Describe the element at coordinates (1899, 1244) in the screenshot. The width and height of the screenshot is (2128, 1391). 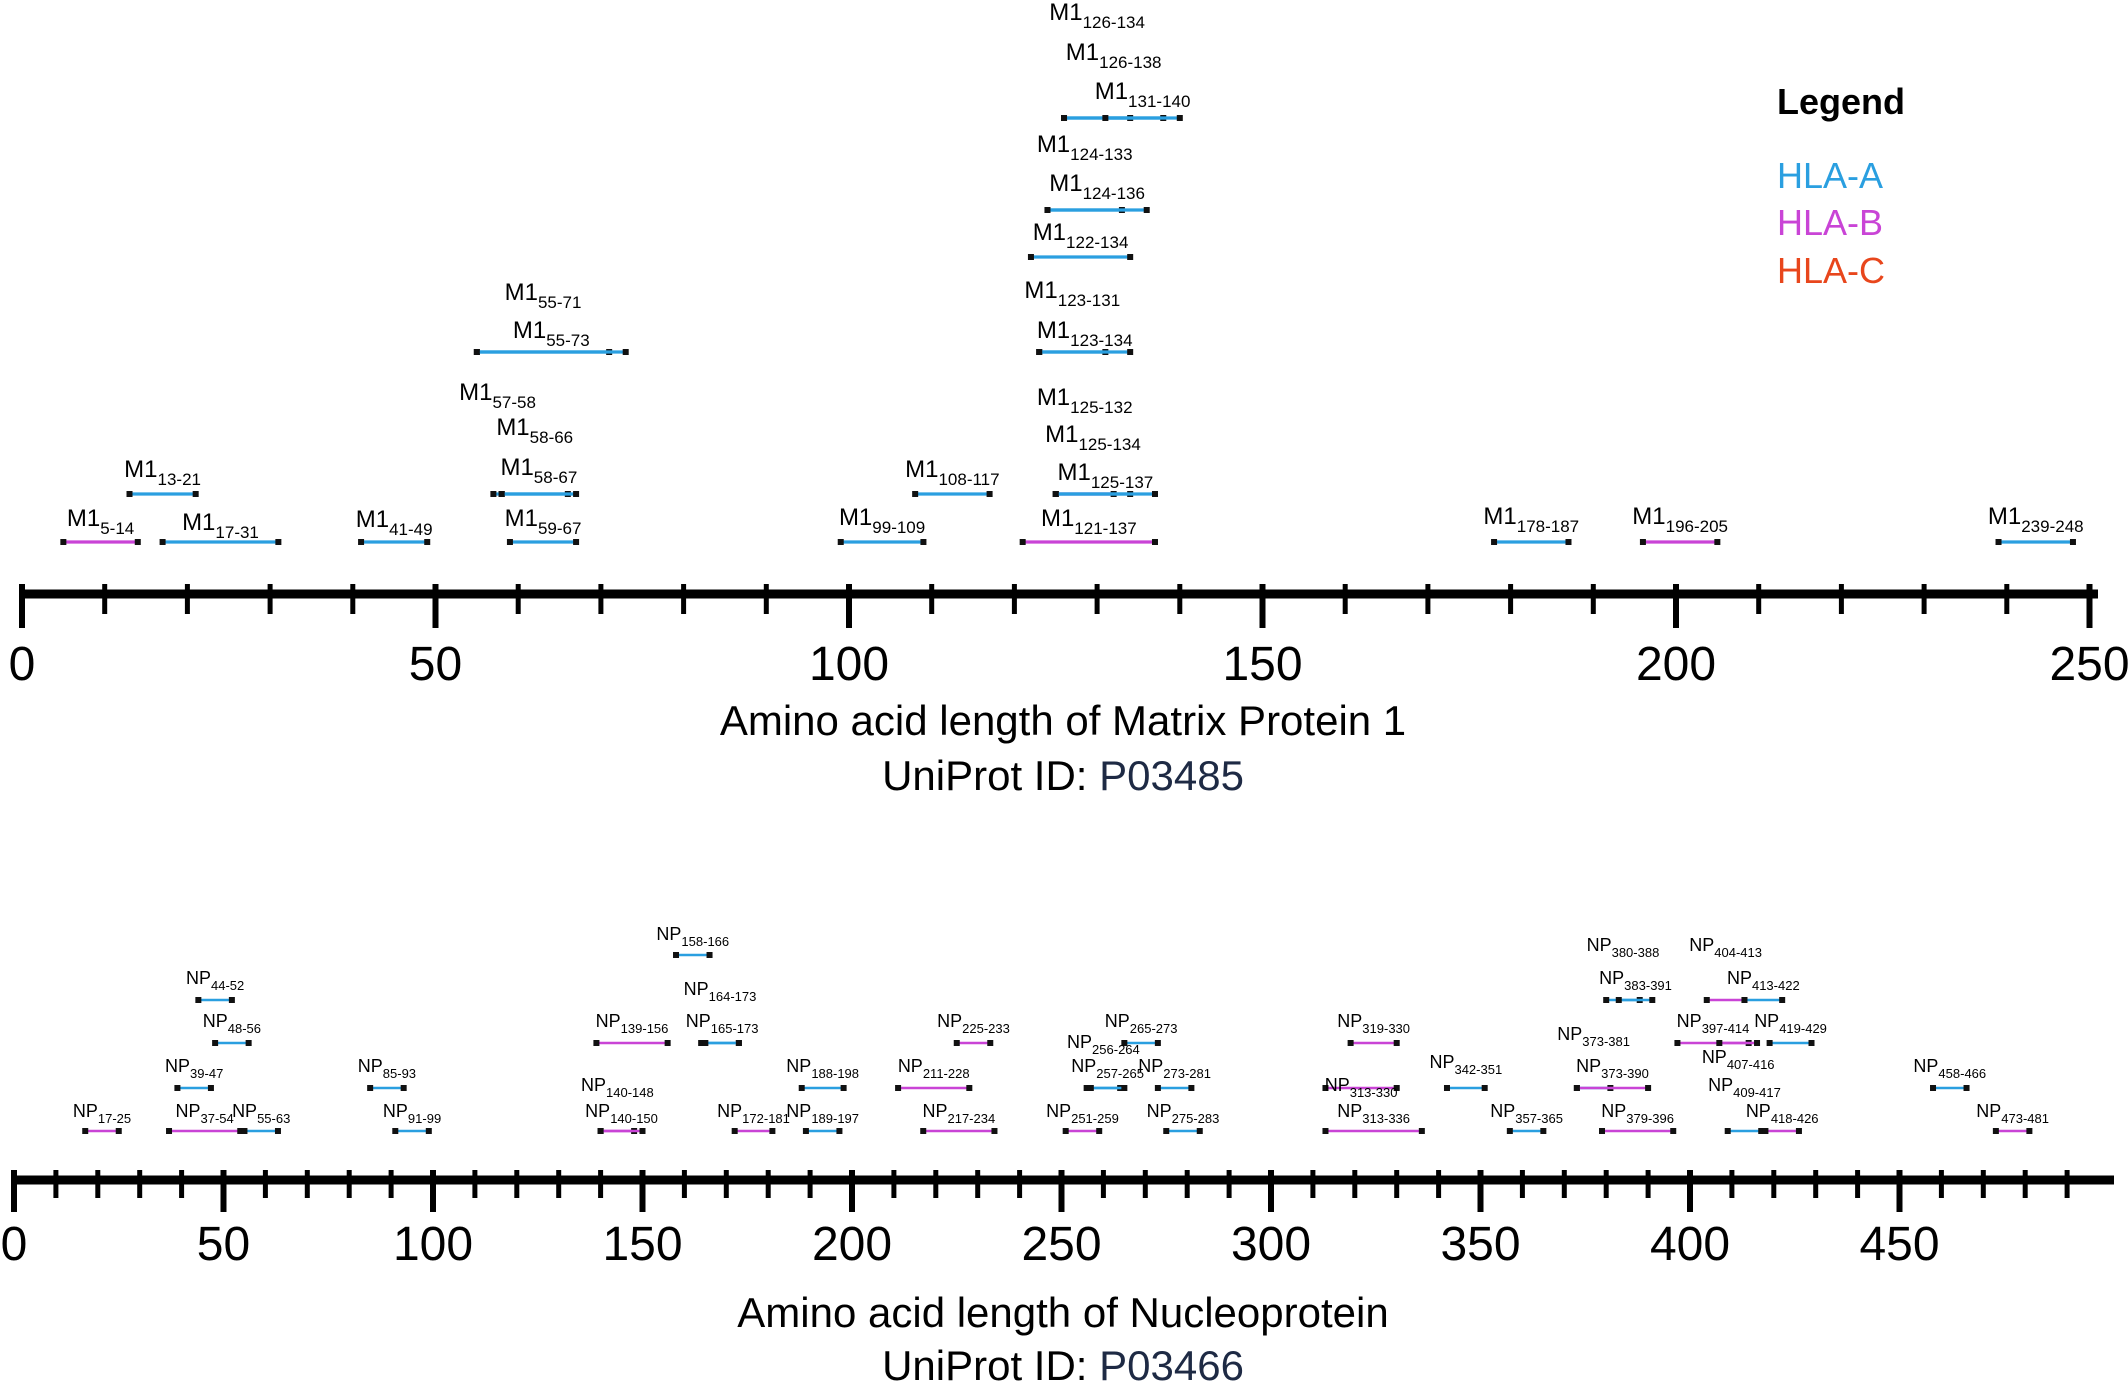
I see `np-tick-label: 450` at that location.